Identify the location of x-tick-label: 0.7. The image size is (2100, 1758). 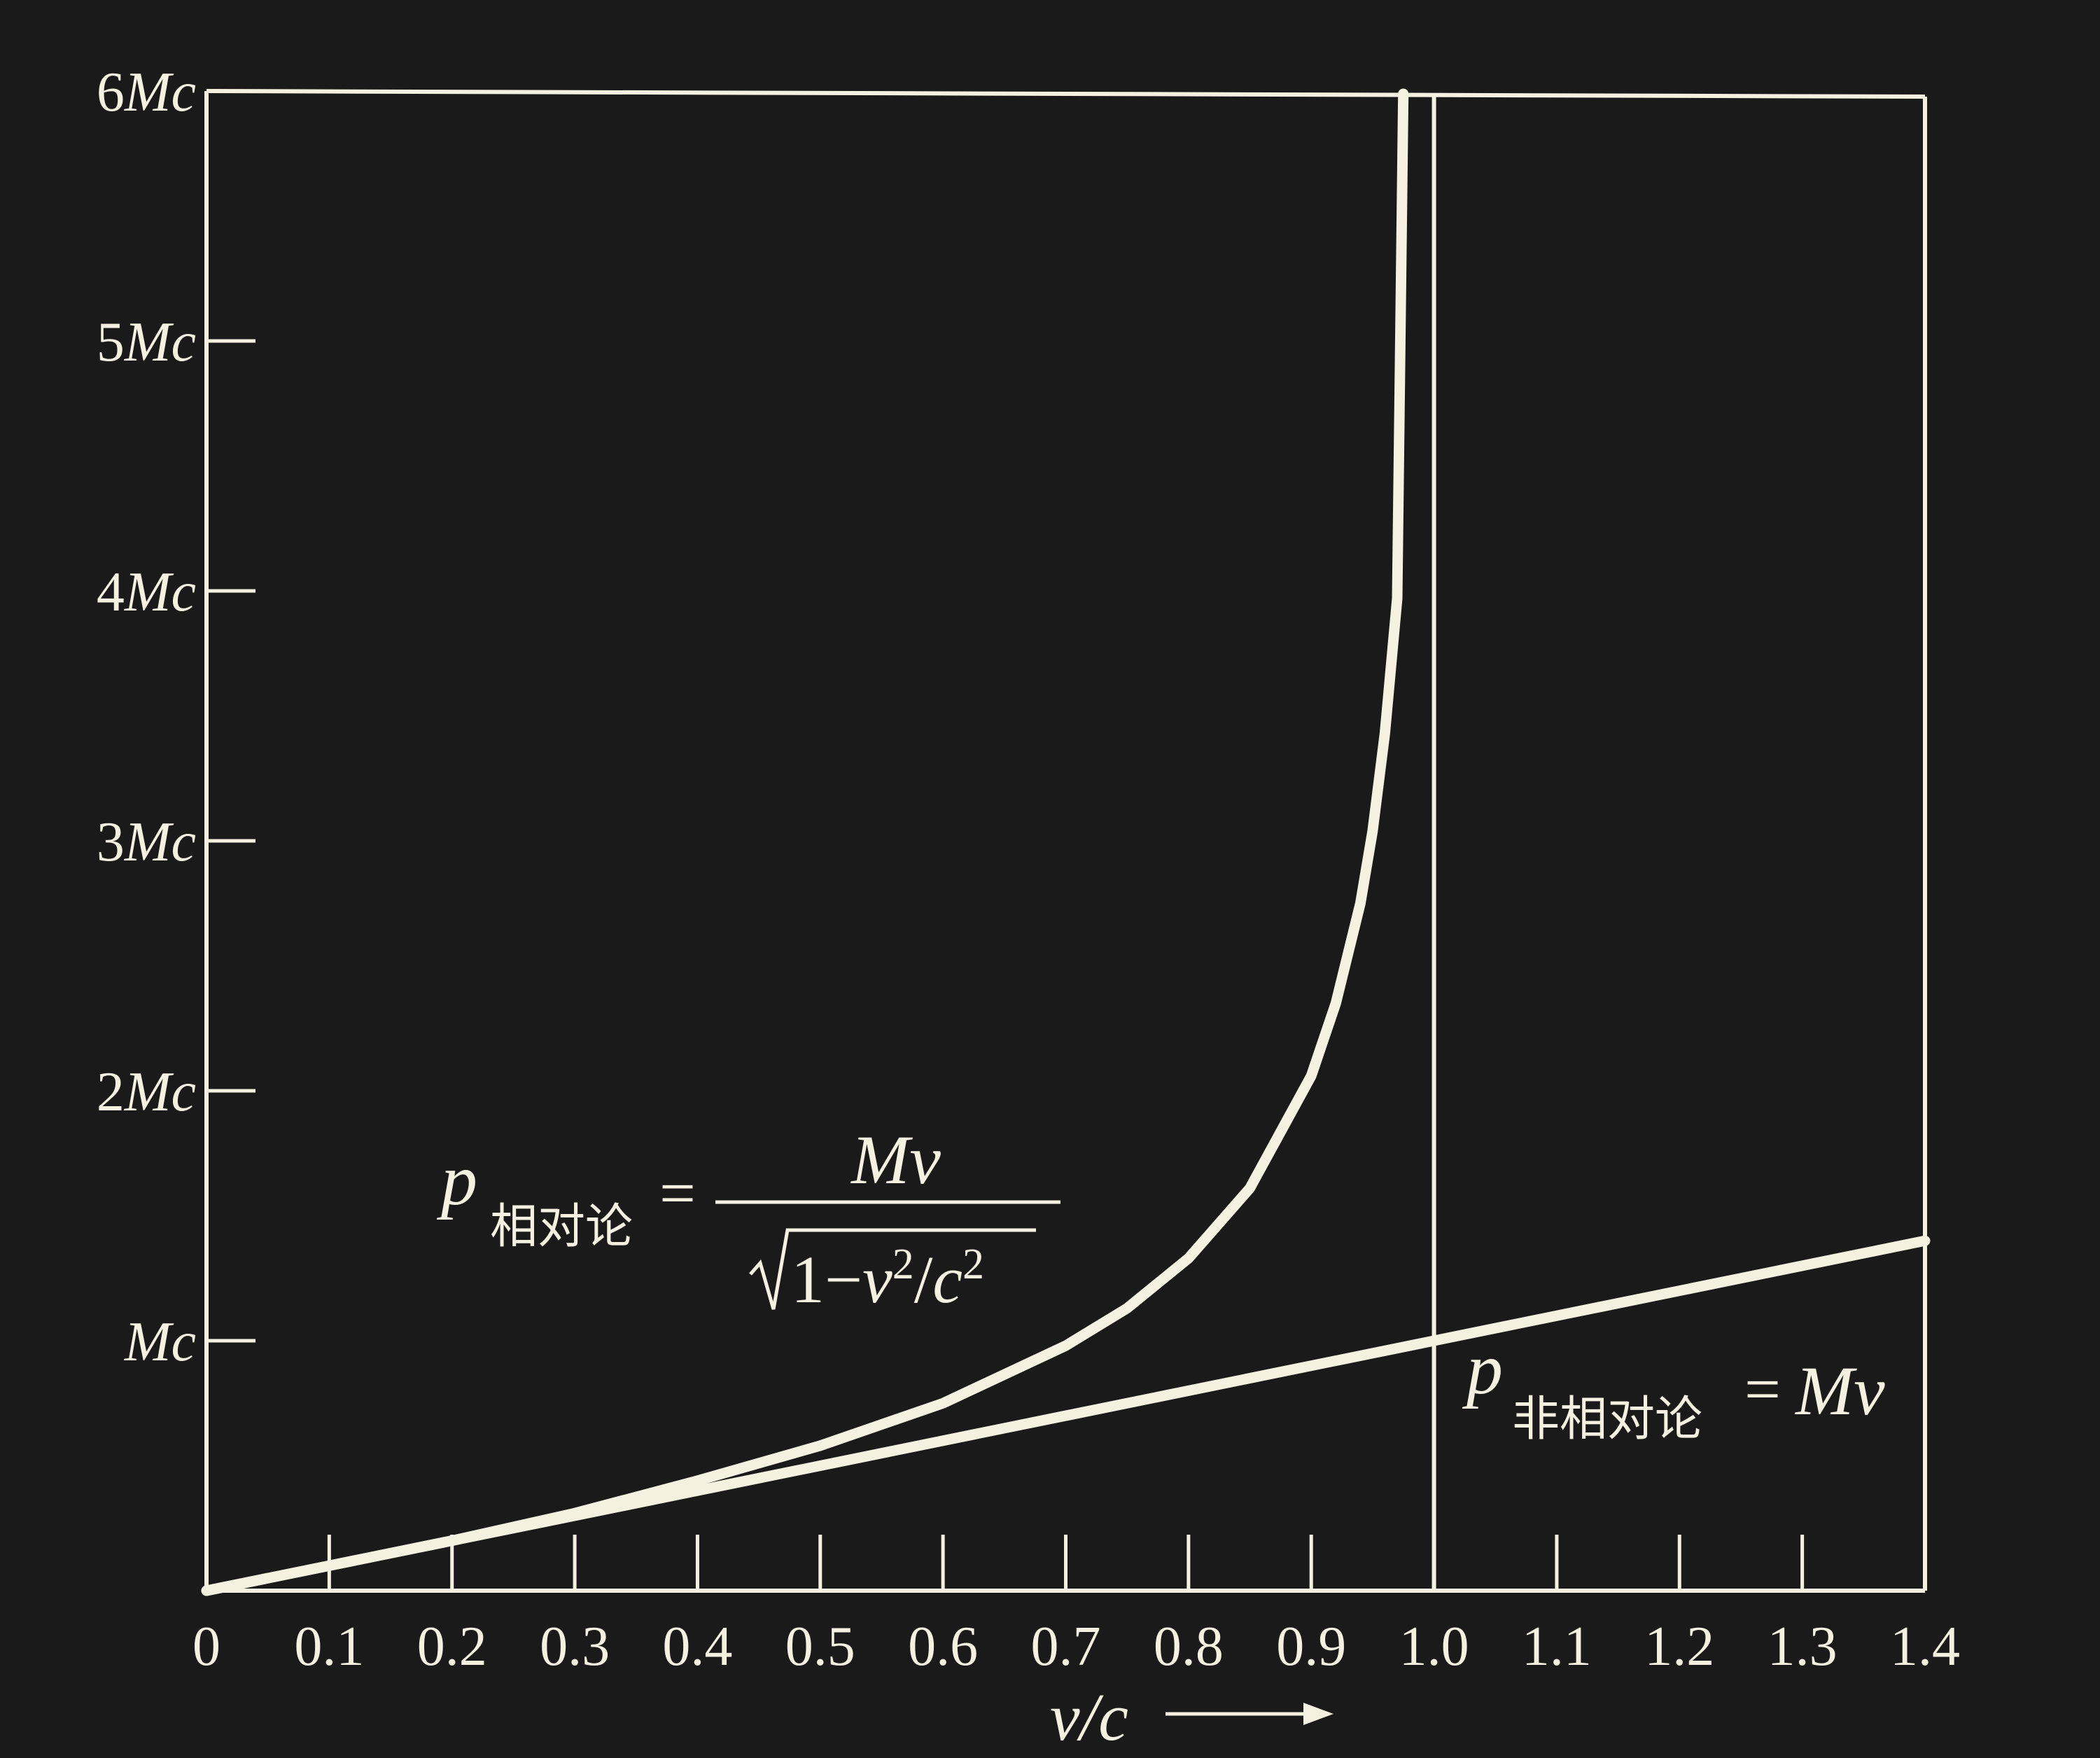
(1066, 1646).